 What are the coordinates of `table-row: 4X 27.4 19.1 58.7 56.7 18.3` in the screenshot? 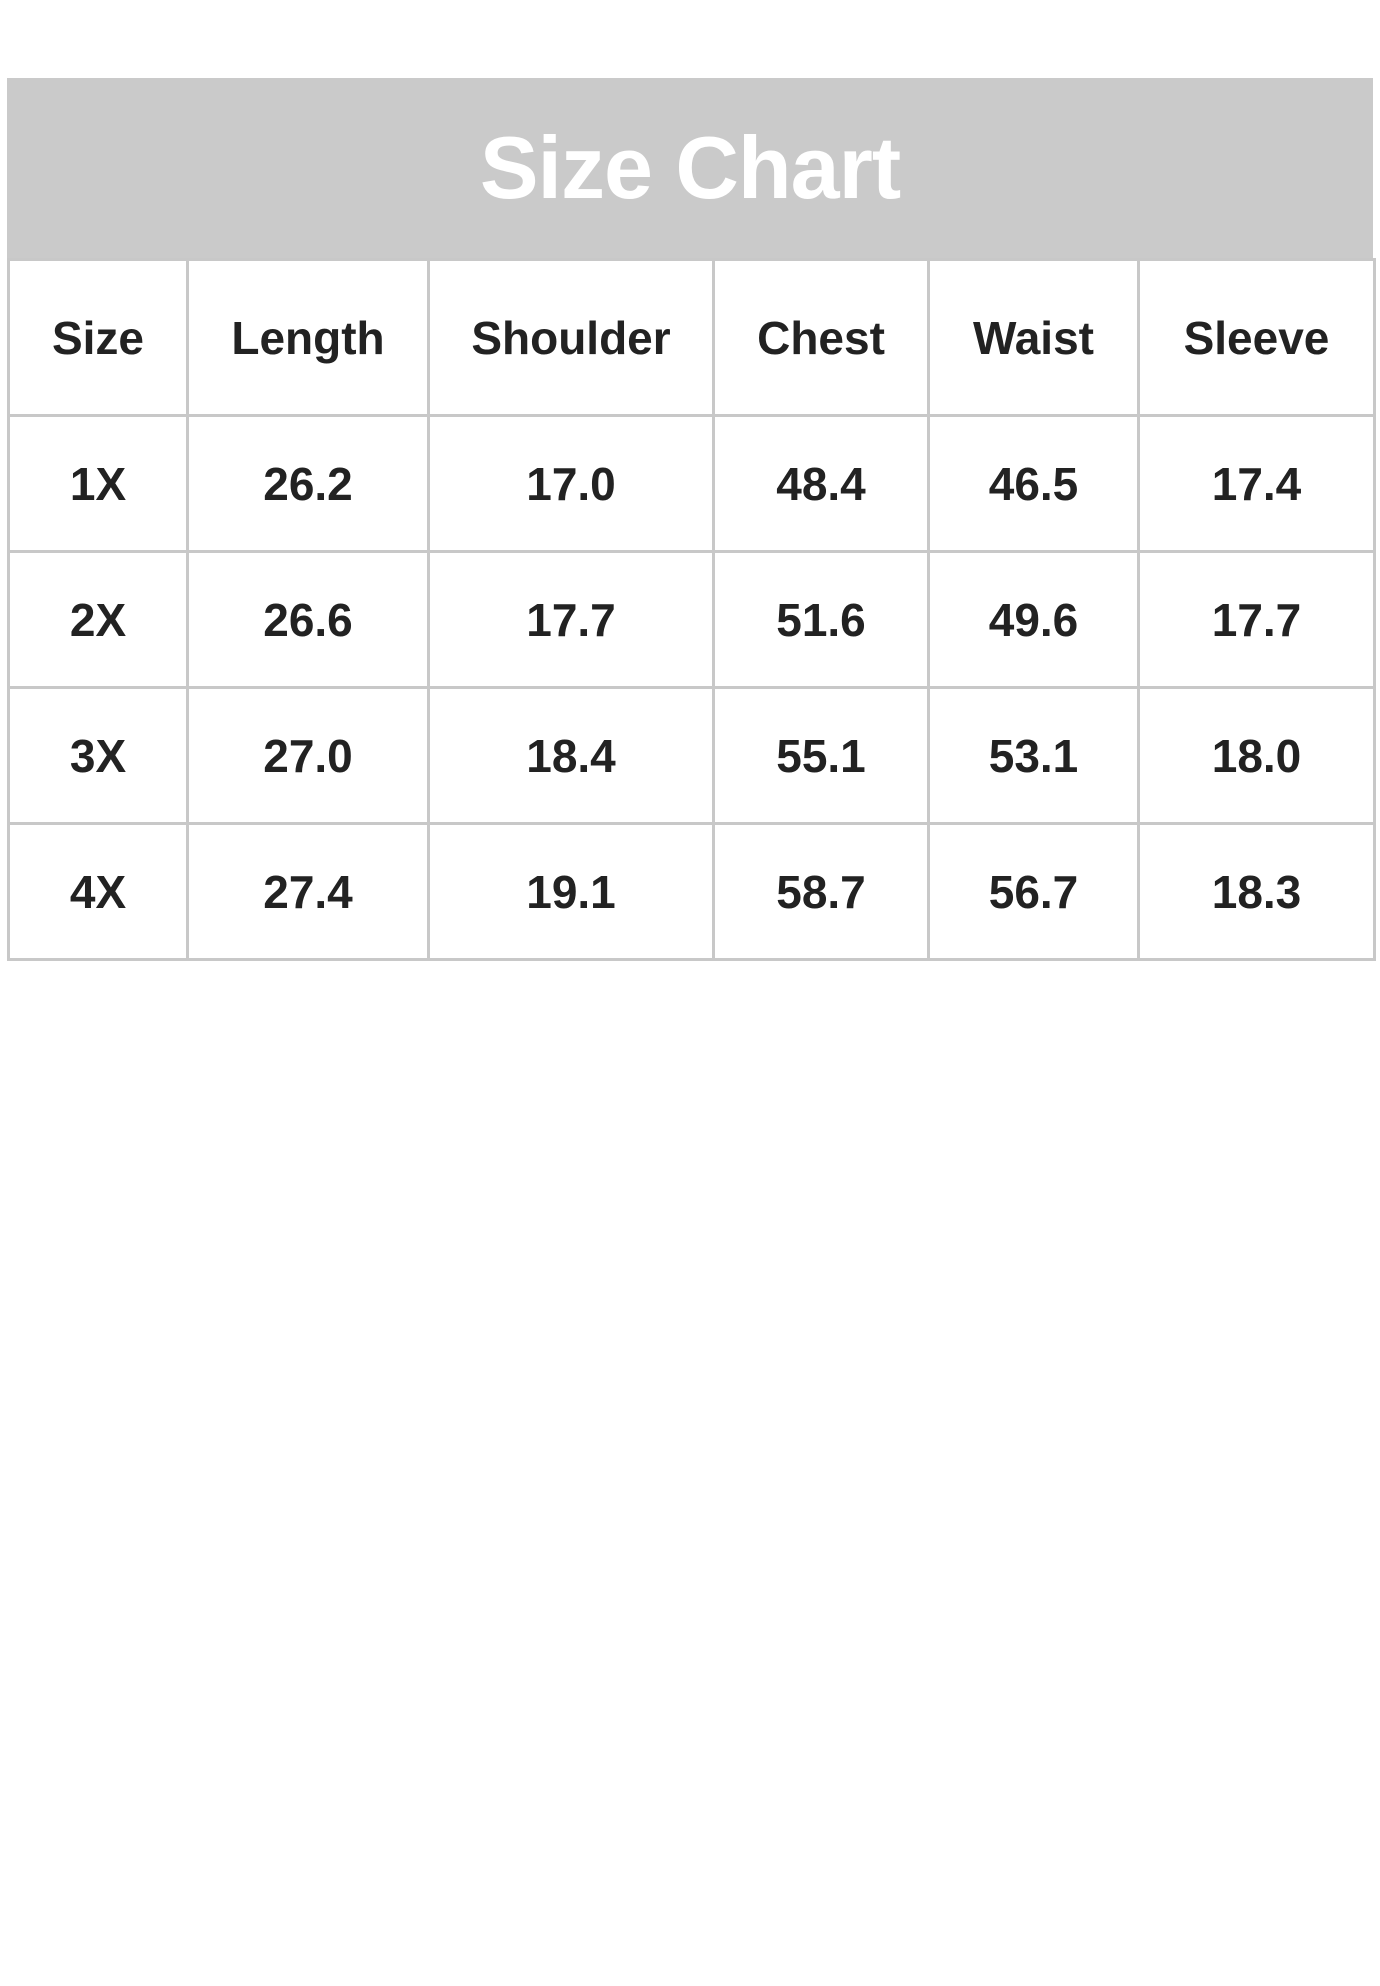 It's located at (691, 891).